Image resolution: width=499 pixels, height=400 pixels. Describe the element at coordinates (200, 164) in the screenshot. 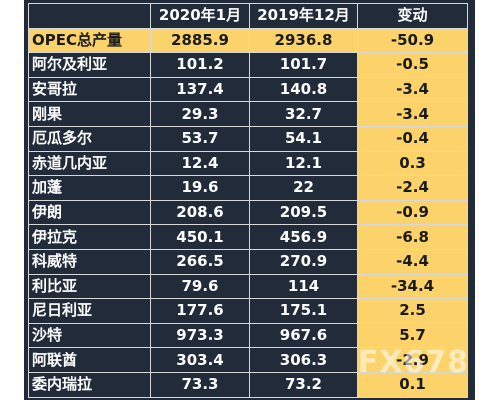

I see `jan-2020-value: 12.4` at that location.